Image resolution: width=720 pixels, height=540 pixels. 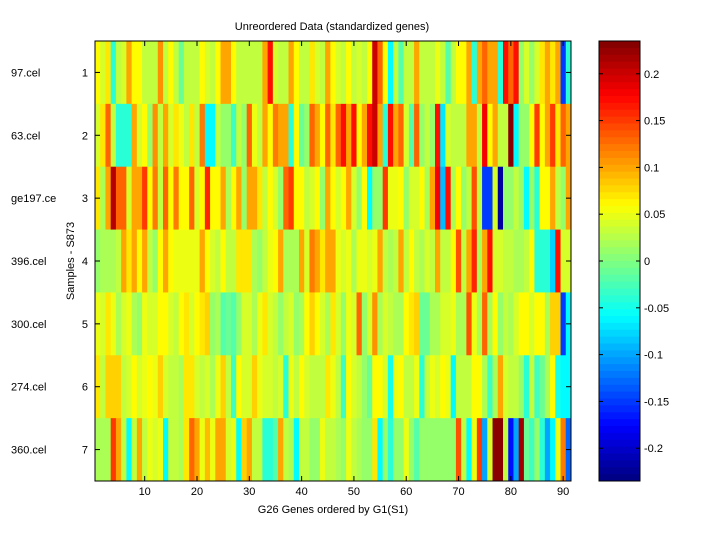 What do you see at coordinates (25, 136) in the screenshot?
I see `row-label: 63.cel` at bounding box center [25, 136].